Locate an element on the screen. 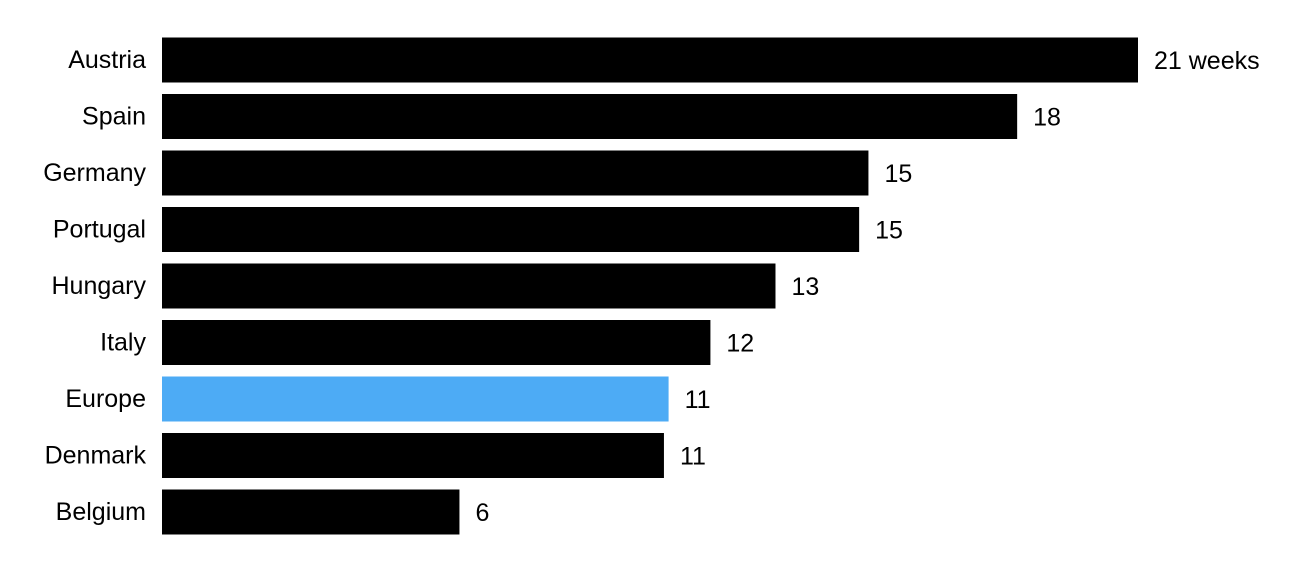  category-label: Portugal is located at coordinates (99, 230).